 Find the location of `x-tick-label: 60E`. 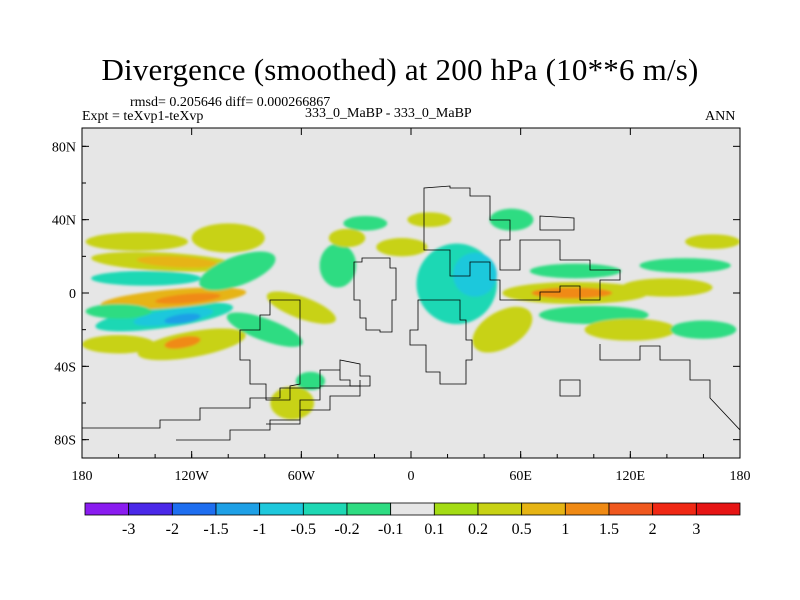

x-tick-label: 60E is located at coordinates (520, 476).